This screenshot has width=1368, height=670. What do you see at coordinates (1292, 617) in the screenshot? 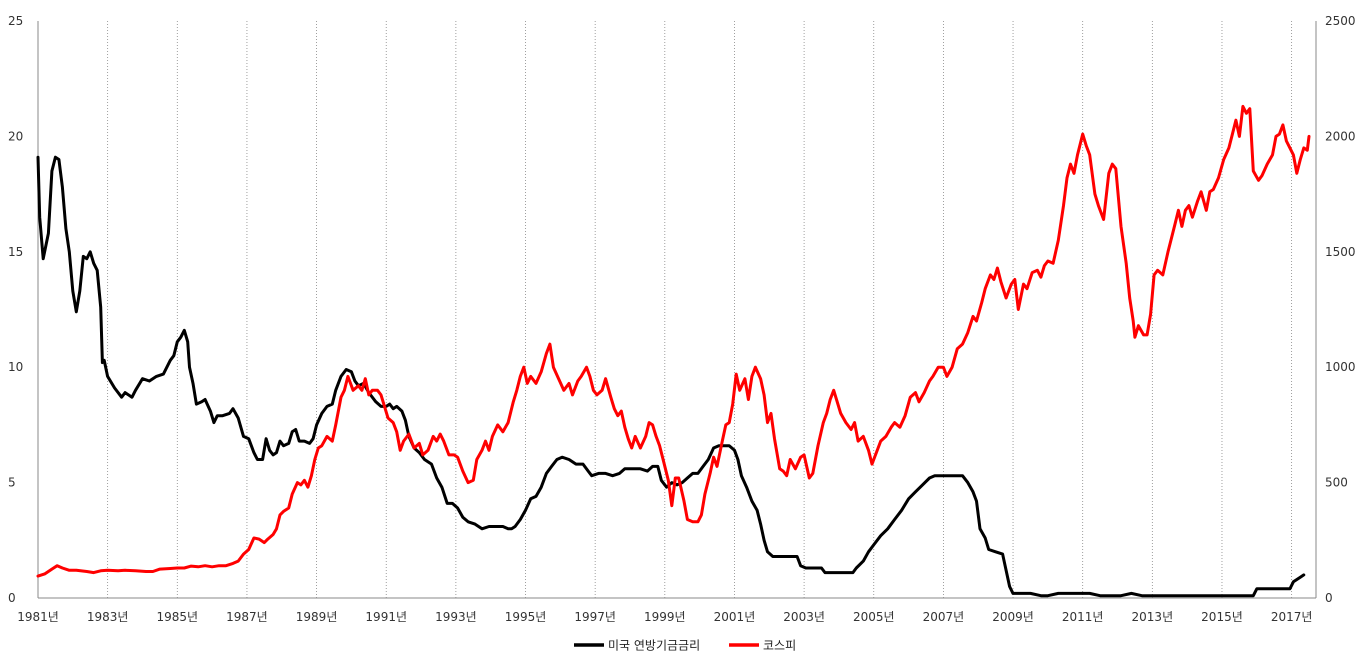
I see `x-tick-label-2017: 2017년` at bounding box center [1292, 617].